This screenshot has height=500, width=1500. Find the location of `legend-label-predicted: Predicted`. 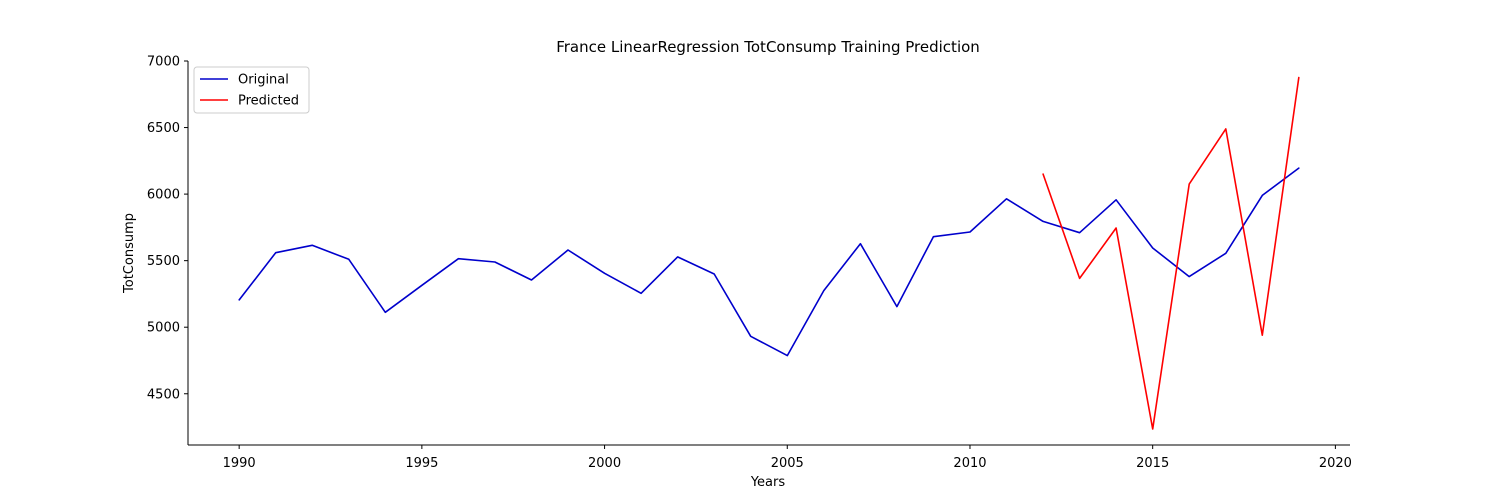

legend-label-predicted: Predicted is located at coordinates (268, 101).